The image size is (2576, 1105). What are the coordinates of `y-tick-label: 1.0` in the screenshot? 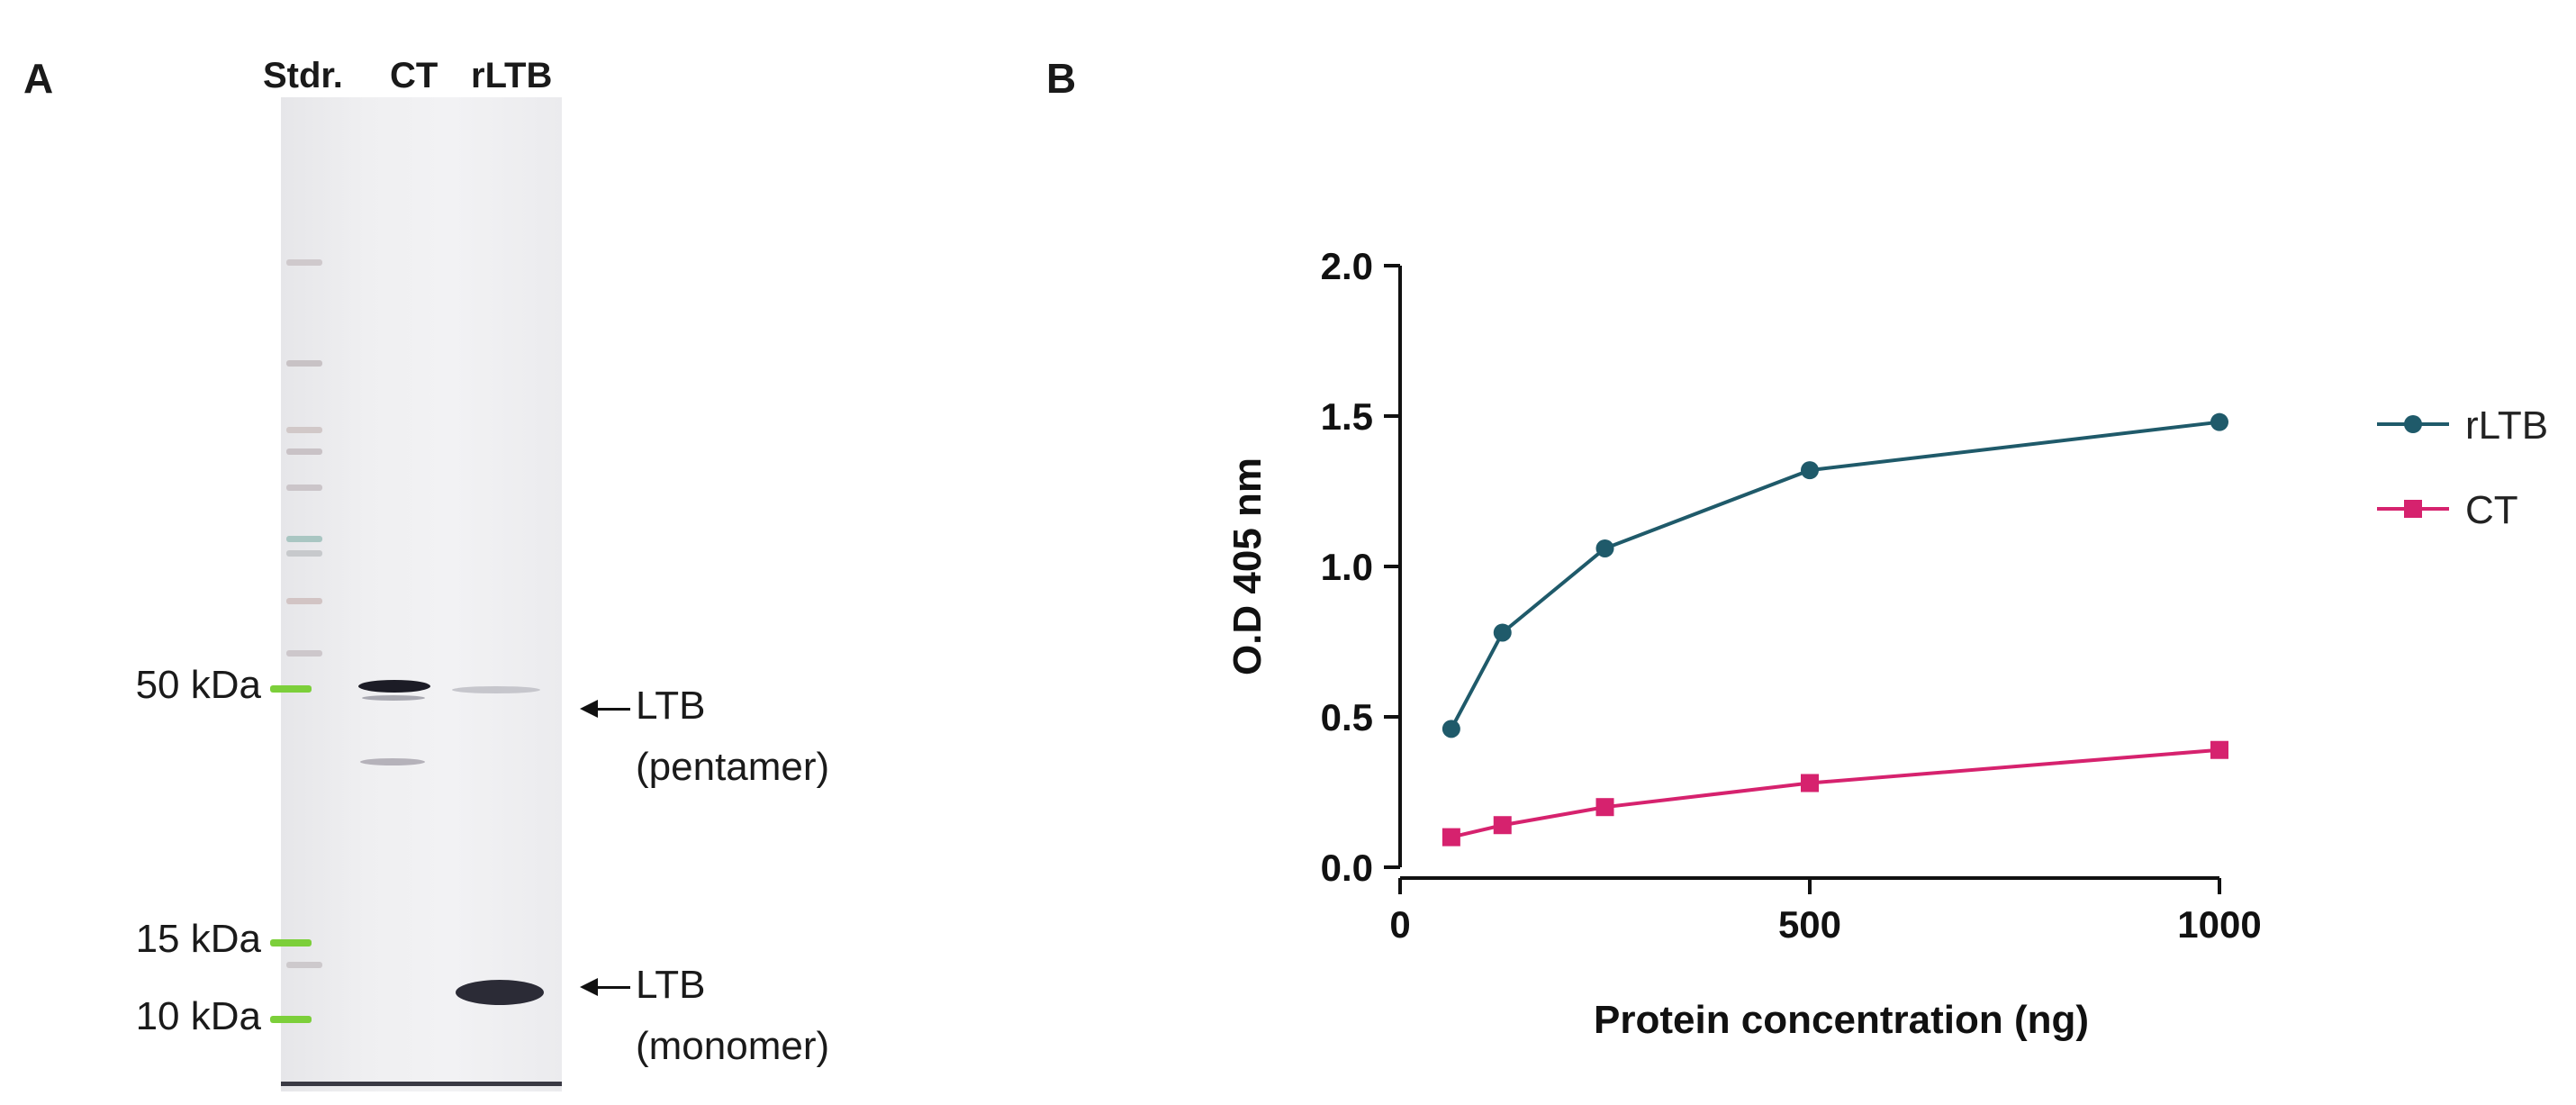 It's located at (1347, 567).